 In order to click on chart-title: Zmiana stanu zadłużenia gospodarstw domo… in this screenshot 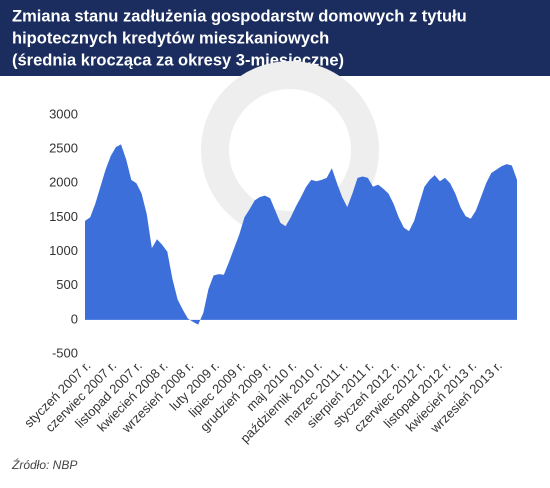, I will do `click(239, 16)`.